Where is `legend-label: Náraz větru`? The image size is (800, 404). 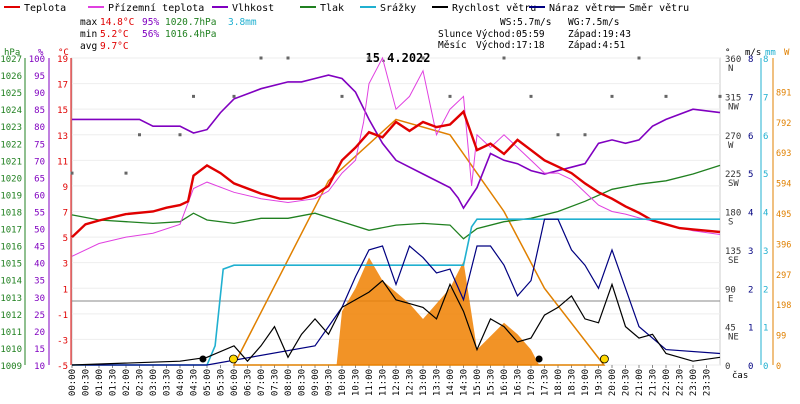
legend-label: Náraz větru is located at coordinates (582, 8).